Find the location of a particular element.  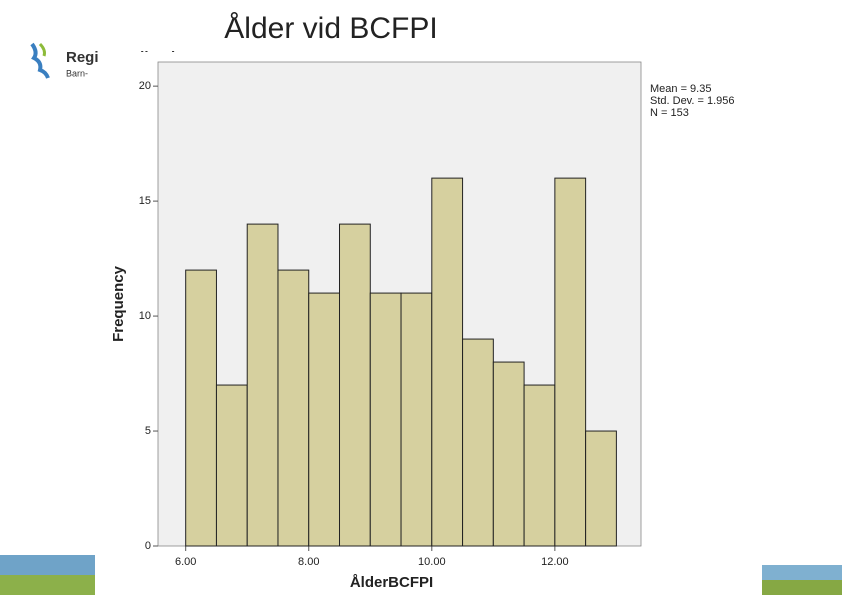

chart-title: Ålder vid BCFPI is located at coordinates (330, 28).